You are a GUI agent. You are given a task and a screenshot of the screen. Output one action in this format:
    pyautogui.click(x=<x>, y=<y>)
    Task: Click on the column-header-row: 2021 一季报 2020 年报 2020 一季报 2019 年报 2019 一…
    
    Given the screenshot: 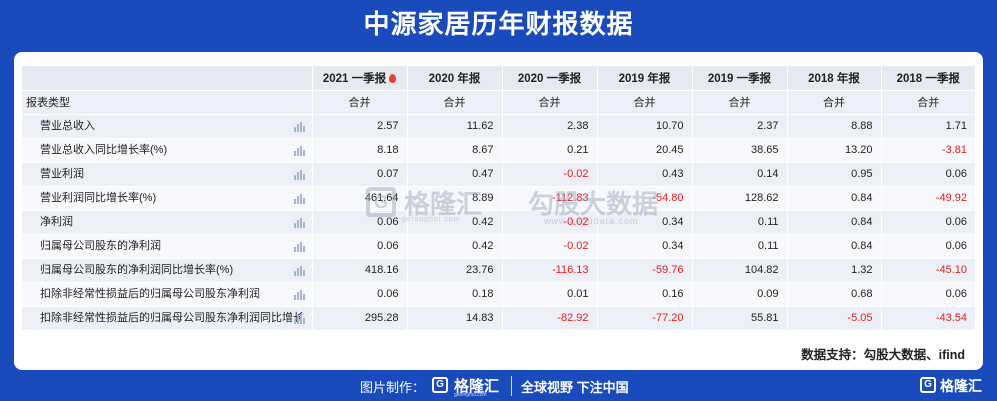 What is the action you would take?
    pyautogui.click(x=498, y=78)
    